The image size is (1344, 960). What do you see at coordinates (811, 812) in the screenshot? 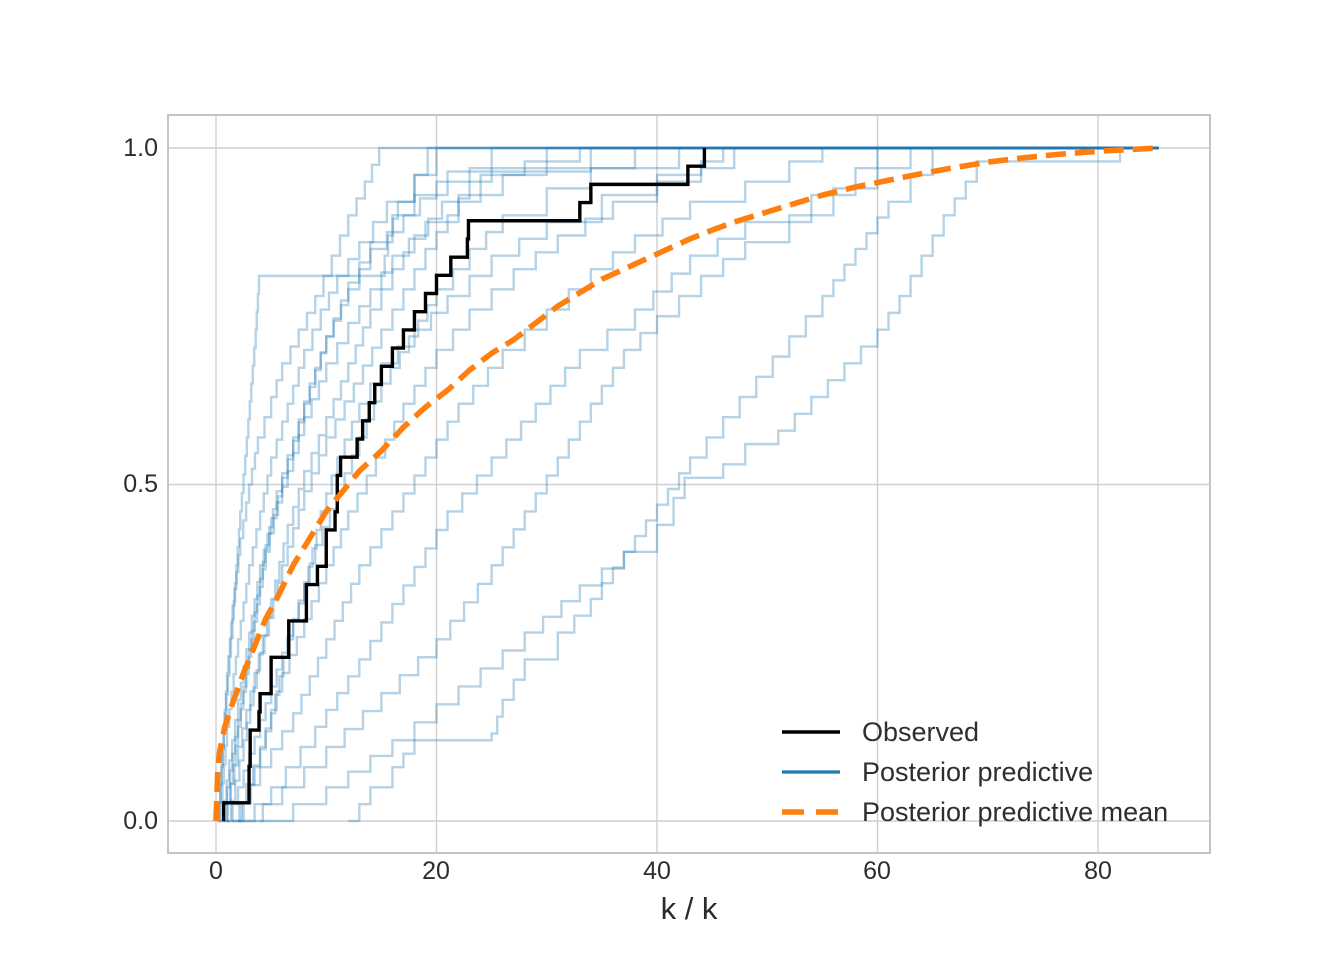
I see `posterior-predictive-mean-dash-icon` at bounding box center [811, 812].